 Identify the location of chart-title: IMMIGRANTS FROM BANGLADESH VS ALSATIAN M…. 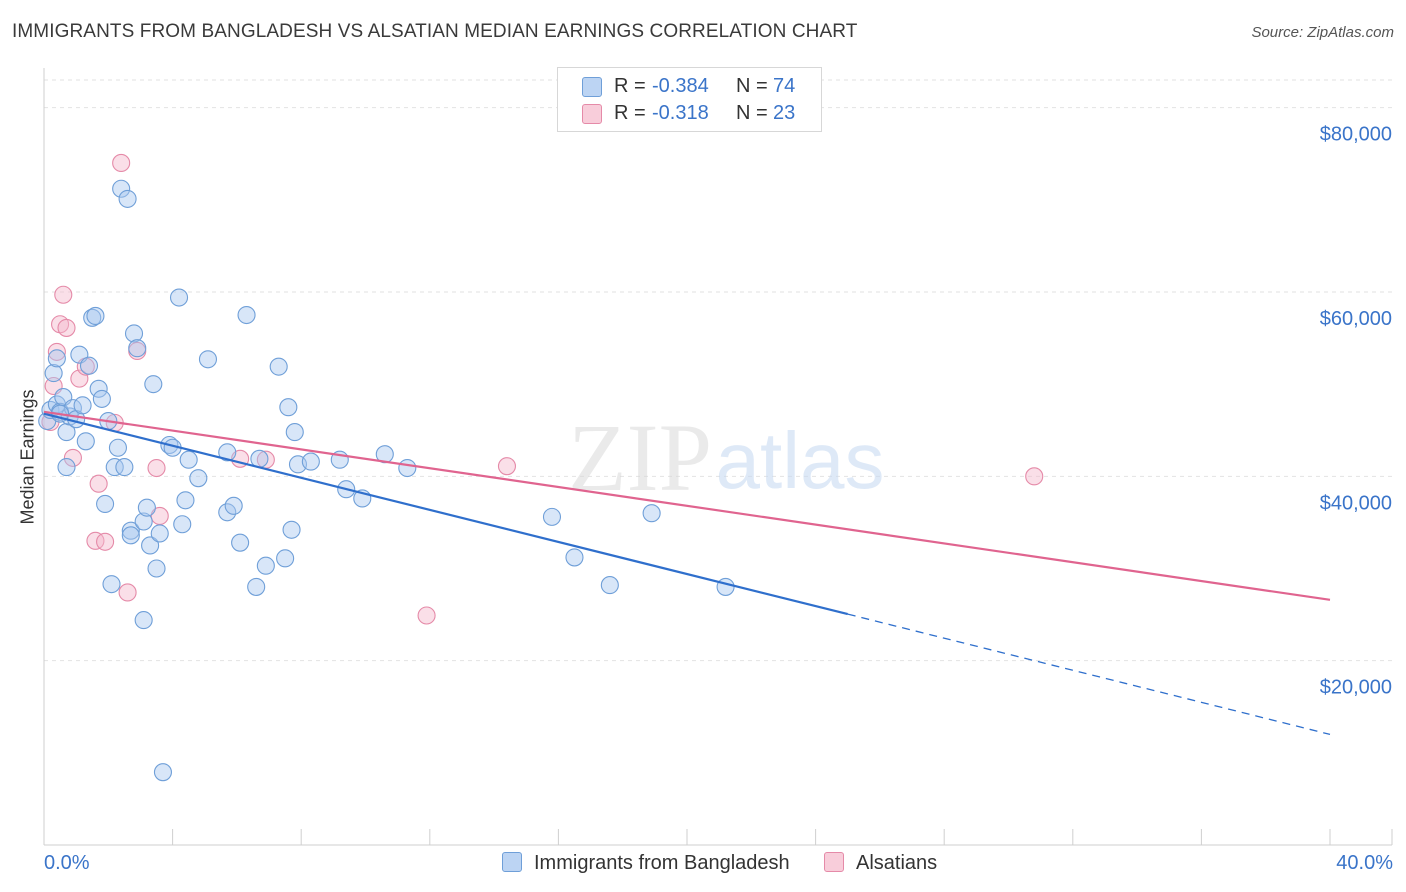
(435, 31).